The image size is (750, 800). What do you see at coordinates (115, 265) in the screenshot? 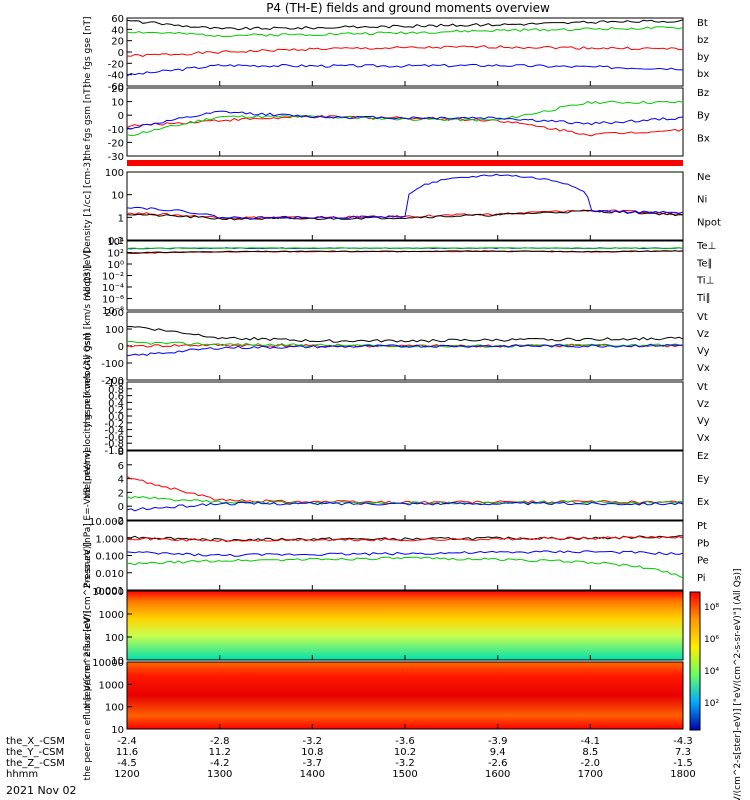
I see `y-tick-label: 10⁰` at bounding box center [115, 265].